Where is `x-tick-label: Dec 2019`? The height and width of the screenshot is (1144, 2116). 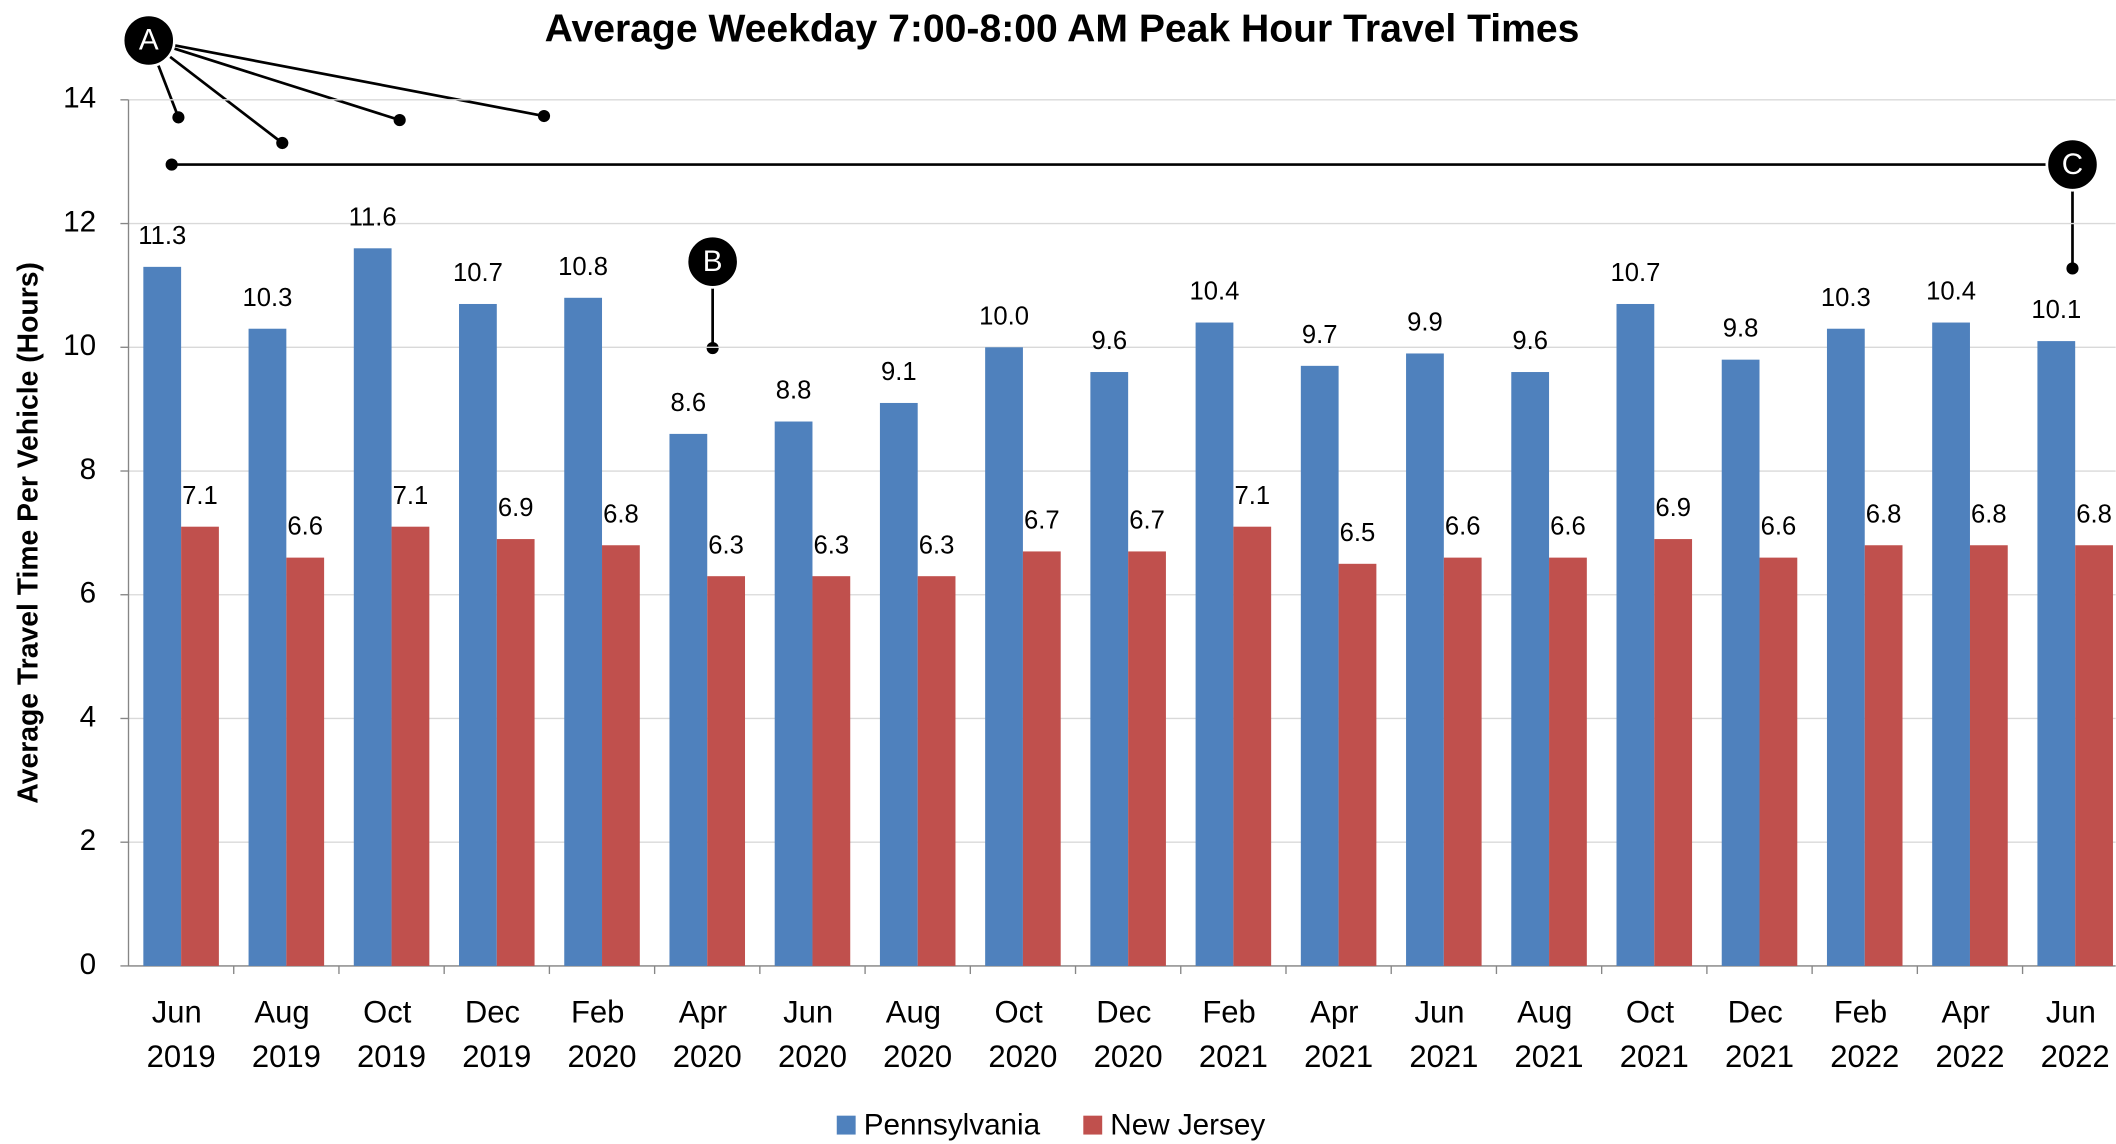
x-tick-label: Dec 2019 is located at coordinates (496, 1035).